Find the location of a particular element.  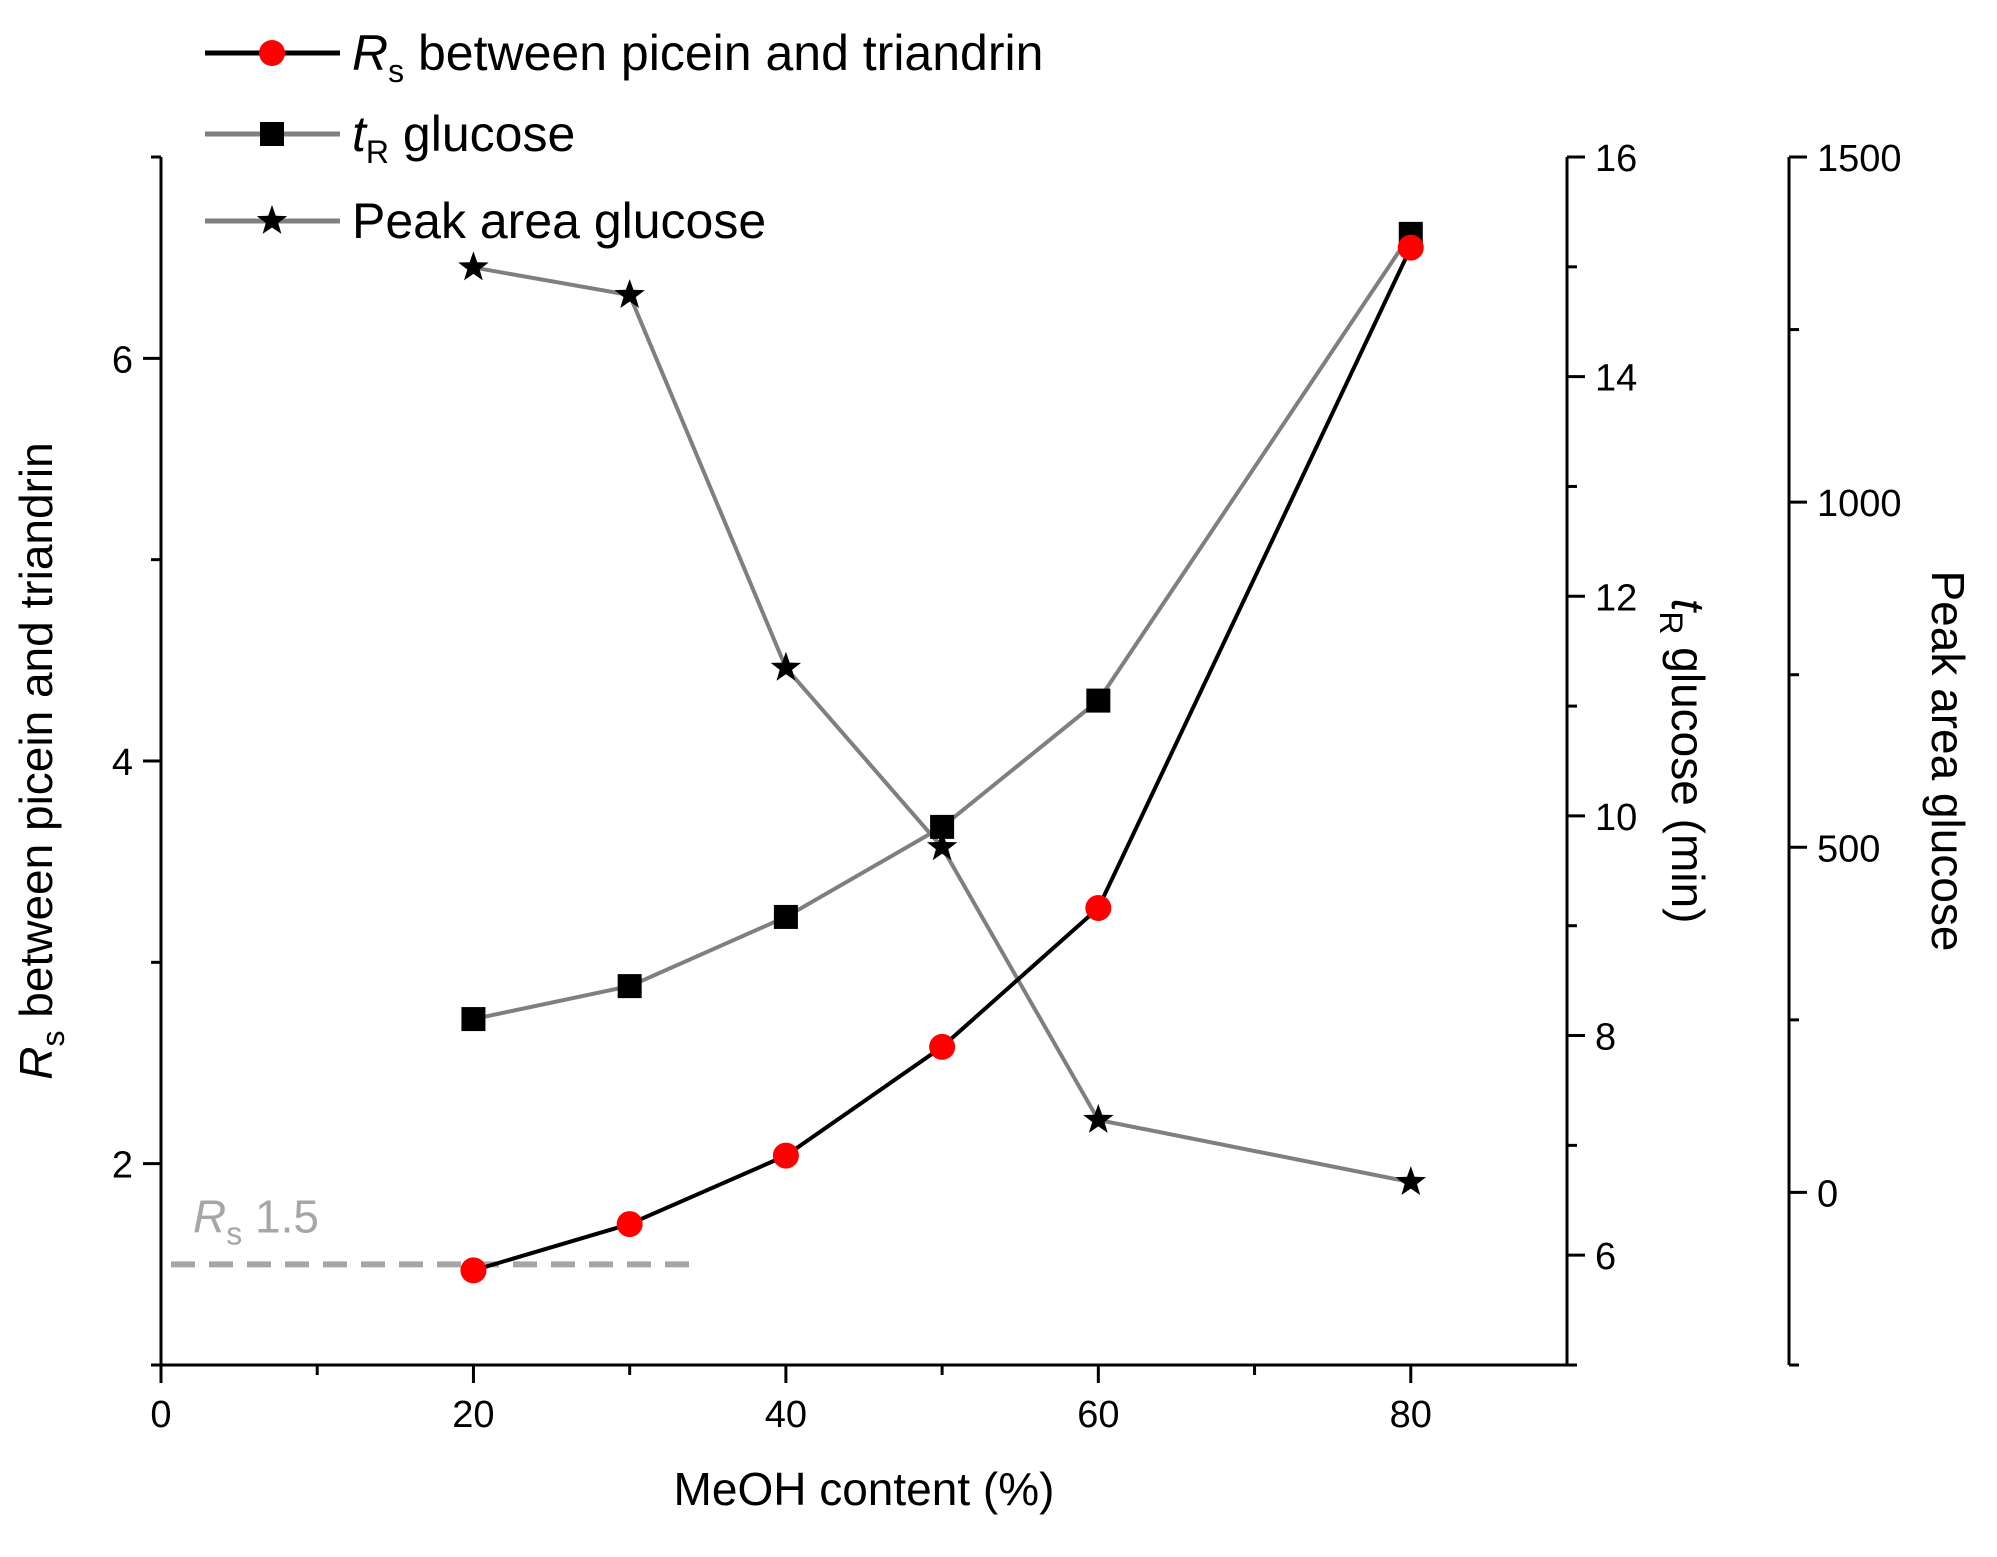

legend-item-1: tR glucose is located at coordinates (390, 138).